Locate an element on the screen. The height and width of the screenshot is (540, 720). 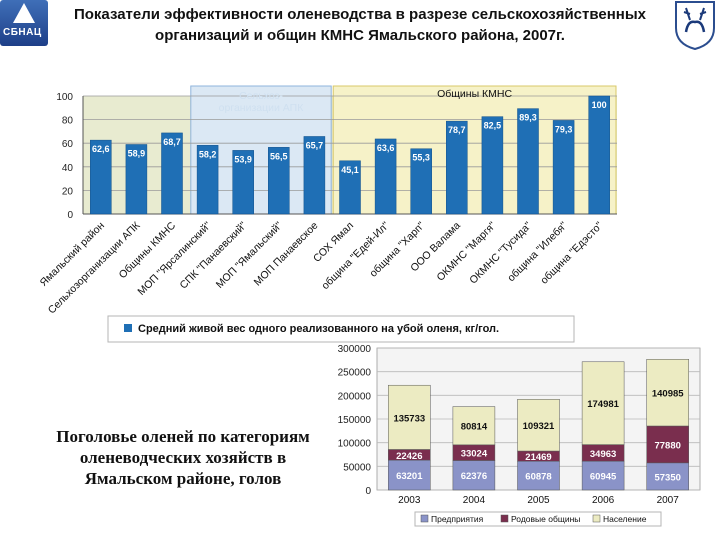
segment-value-label: 109321 is located at coordinates (539, 426).